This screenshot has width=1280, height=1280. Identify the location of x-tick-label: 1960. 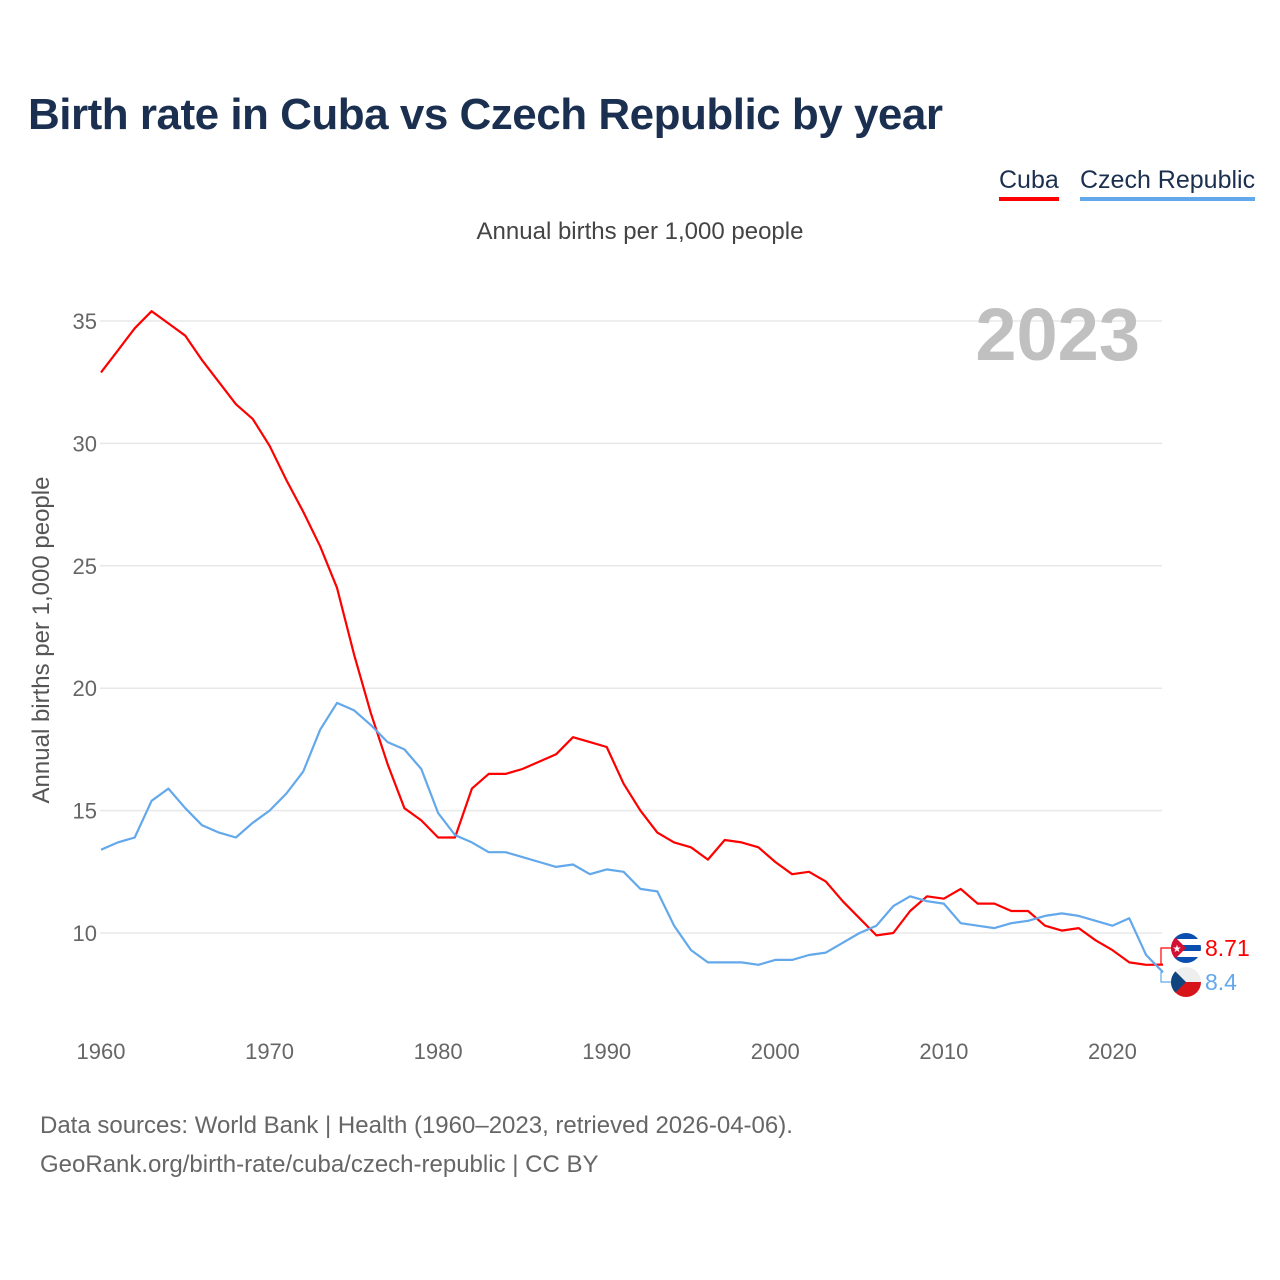
(101, 1051).